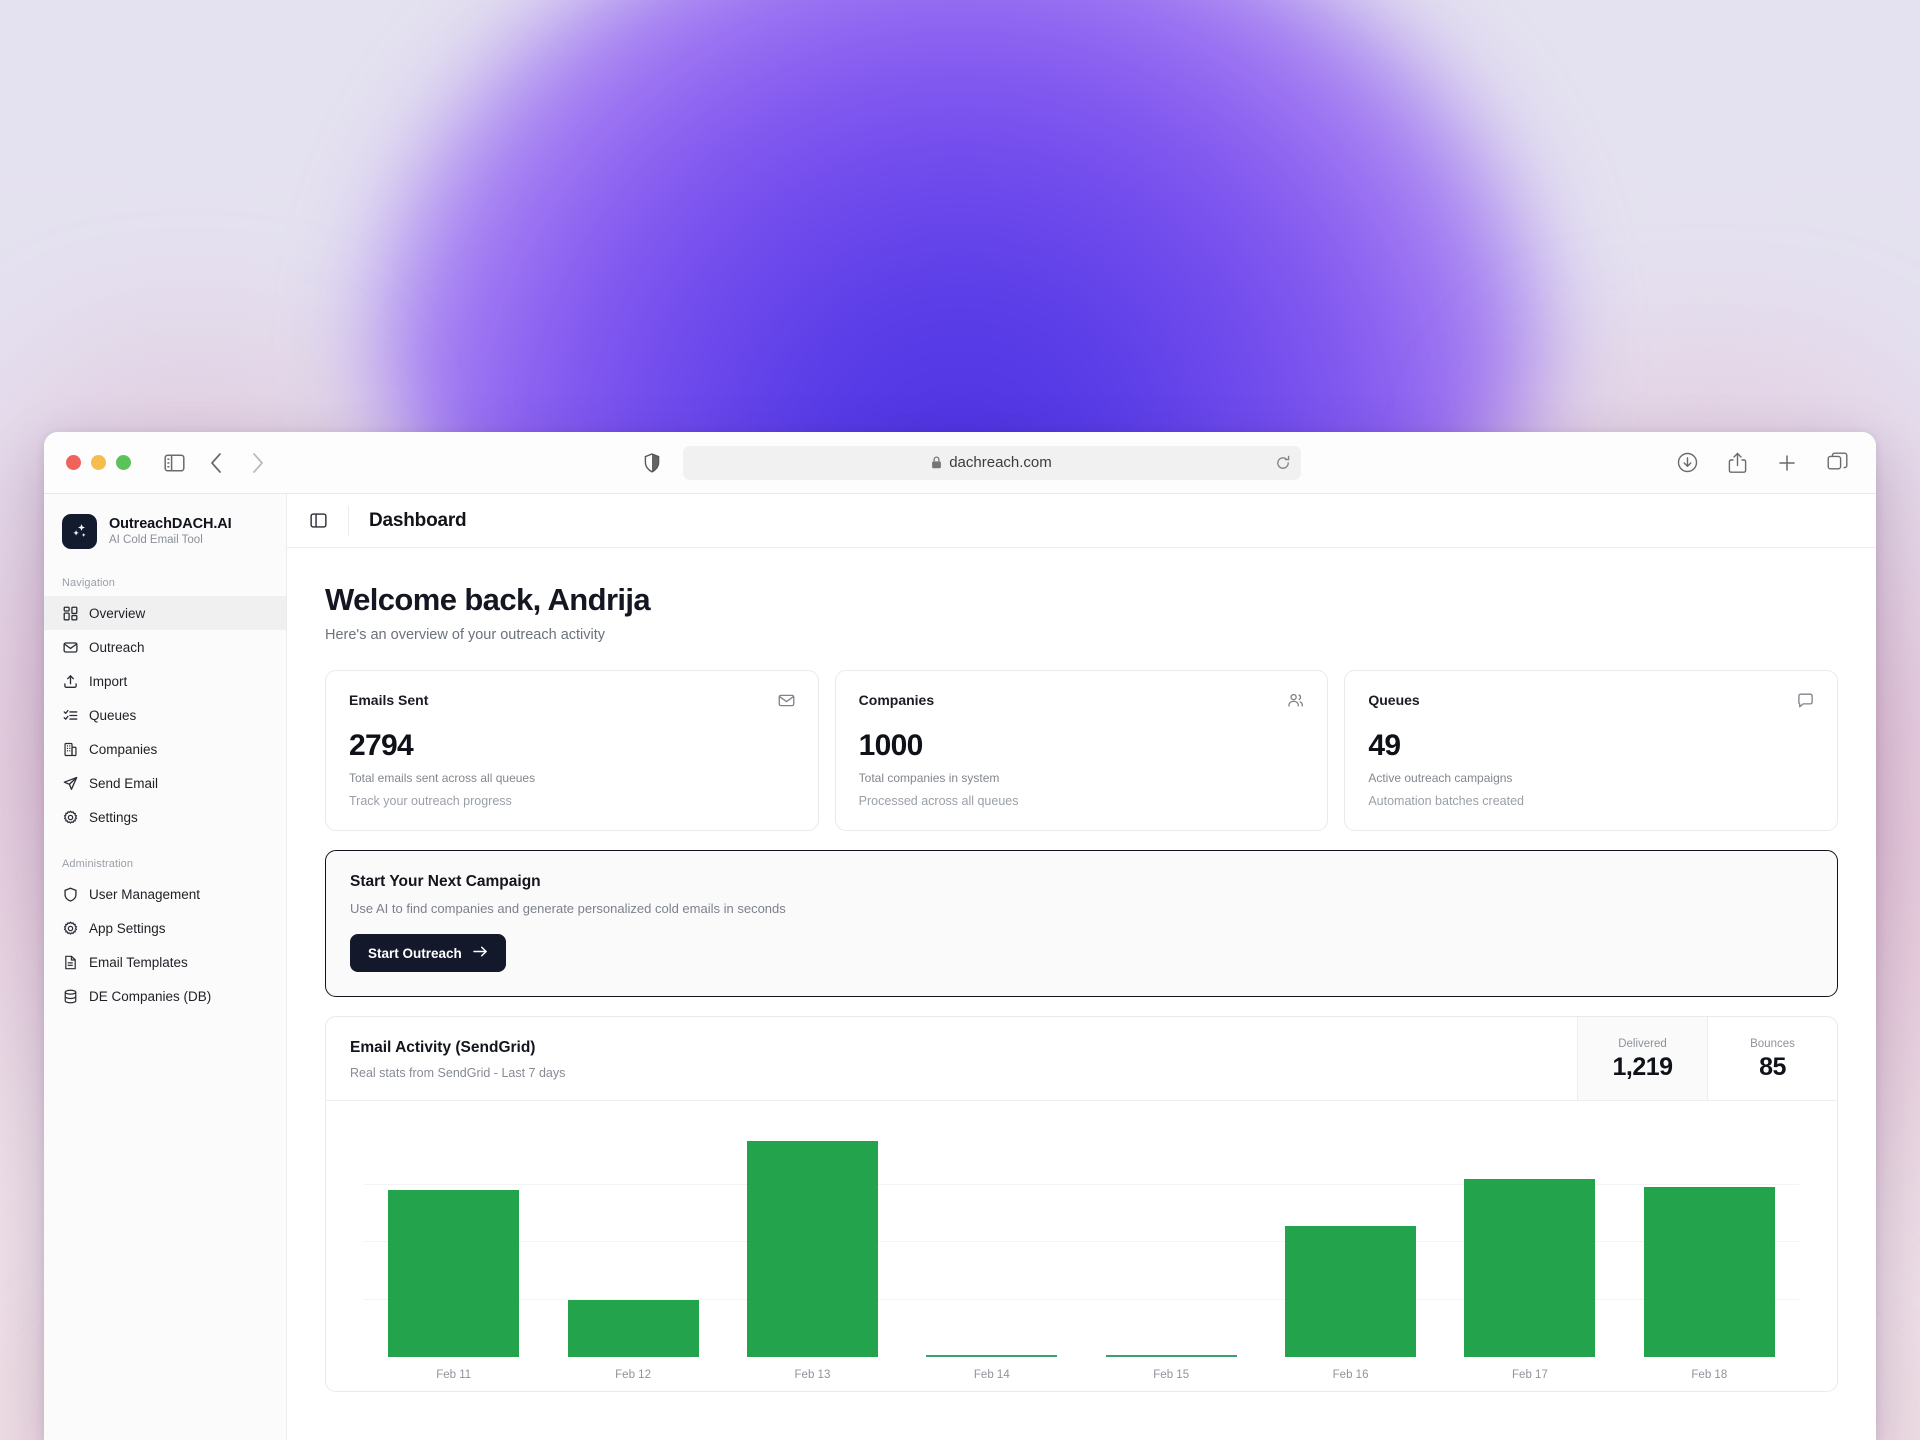 Image resolution: width=1920 pixels, height=1440 pixels. I want to click on tab-overview-icon, so click(1837, 463).